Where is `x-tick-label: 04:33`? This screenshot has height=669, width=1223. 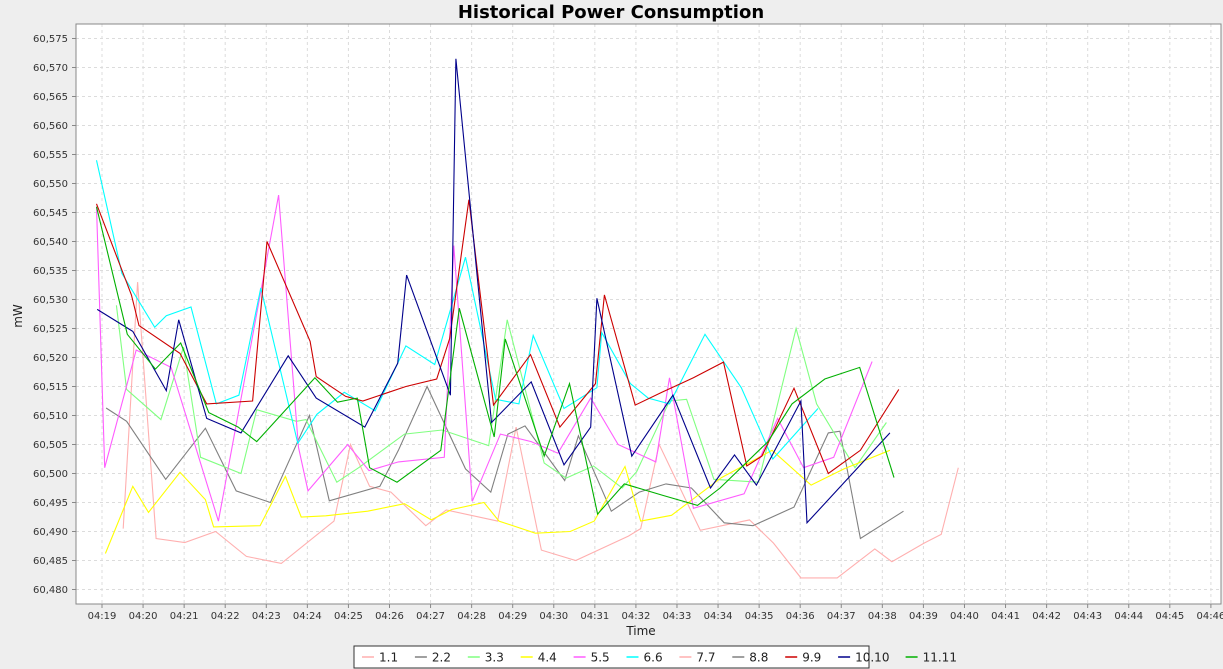 x-tick-label: 04:33 is located at coordinates (677, 616).